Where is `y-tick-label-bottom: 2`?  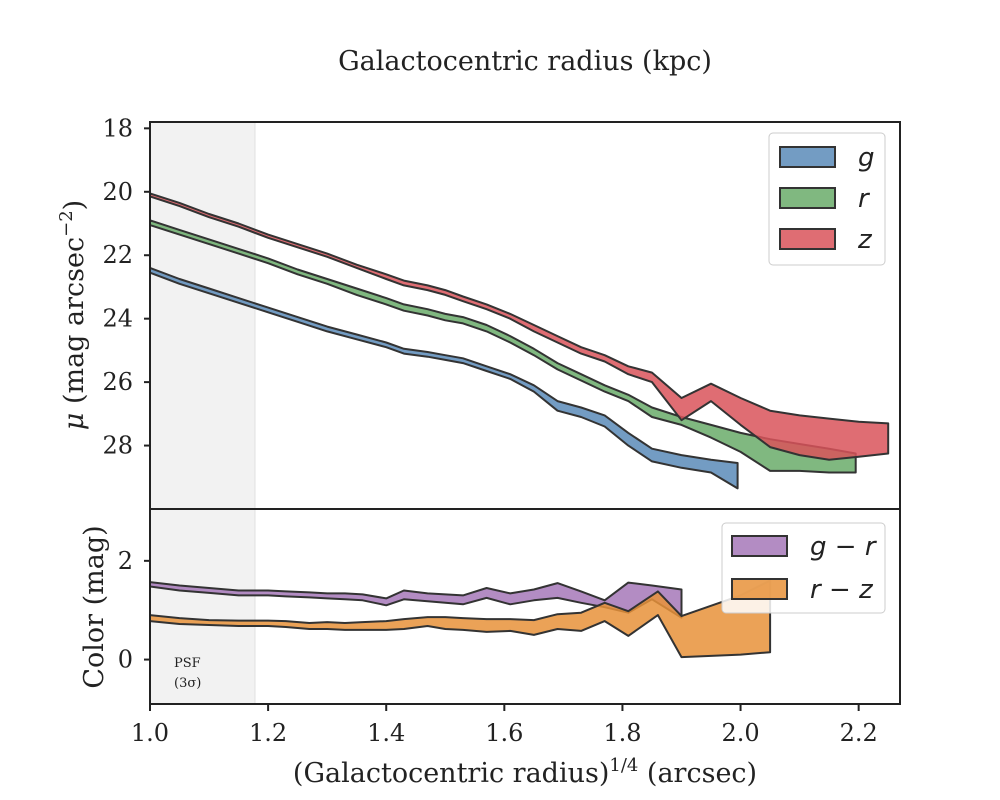
y-tick-label-bottom: 2 is located at coordinates (125, 561).